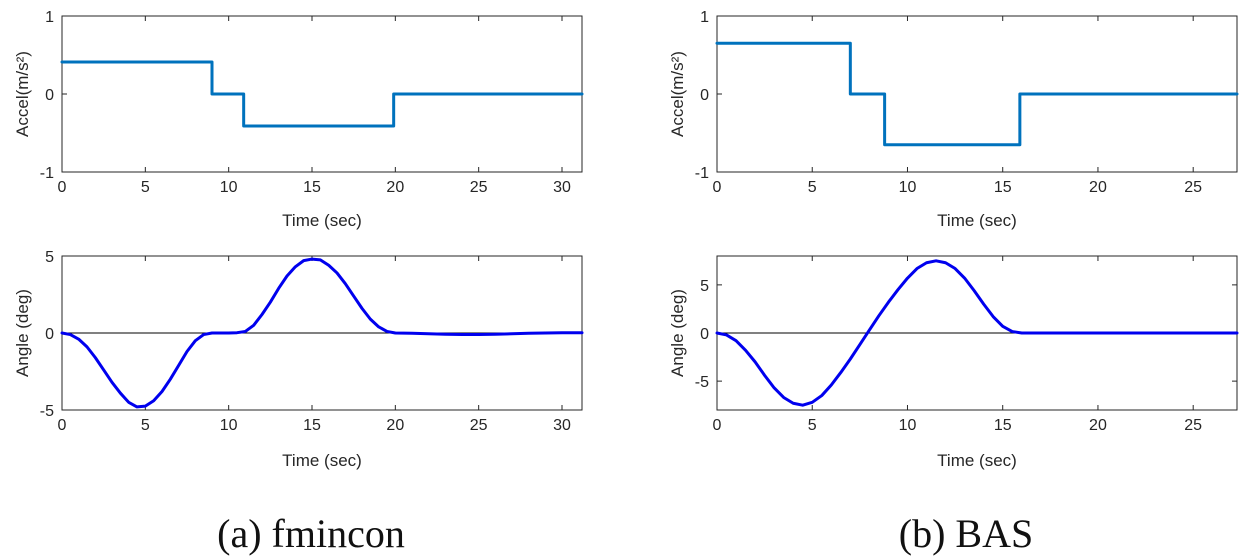  What do you see at coordinates (229, 425) in the screenshot?
I see `panel-a-angle-xtick-label: 10` at bounding box center [229, 425].